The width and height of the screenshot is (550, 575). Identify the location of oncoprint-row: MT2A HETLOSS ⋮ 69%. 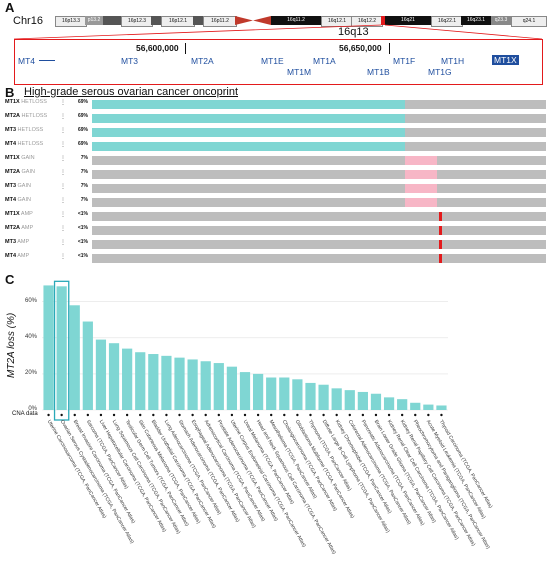
(275, 118).